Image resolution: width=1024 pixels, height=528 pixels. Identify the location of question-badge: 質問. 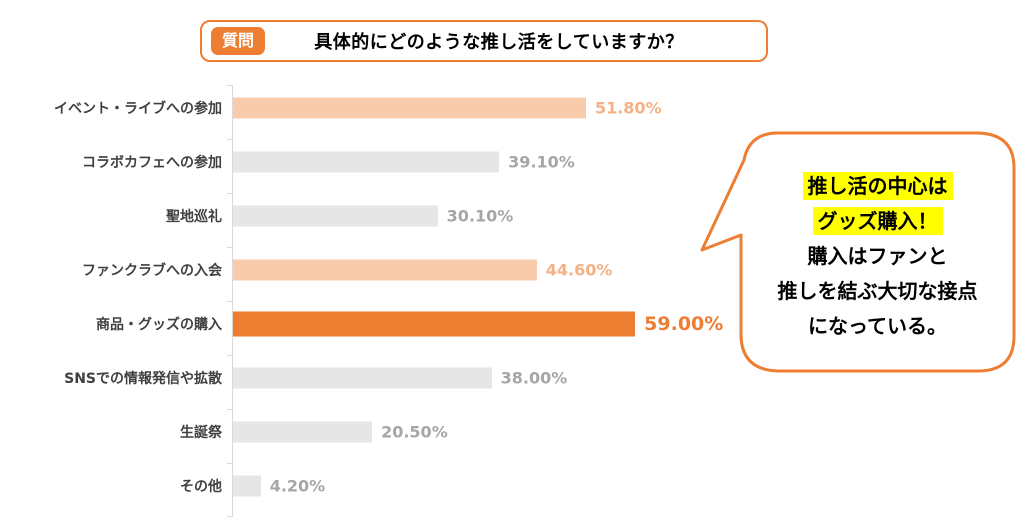
(238, 41).